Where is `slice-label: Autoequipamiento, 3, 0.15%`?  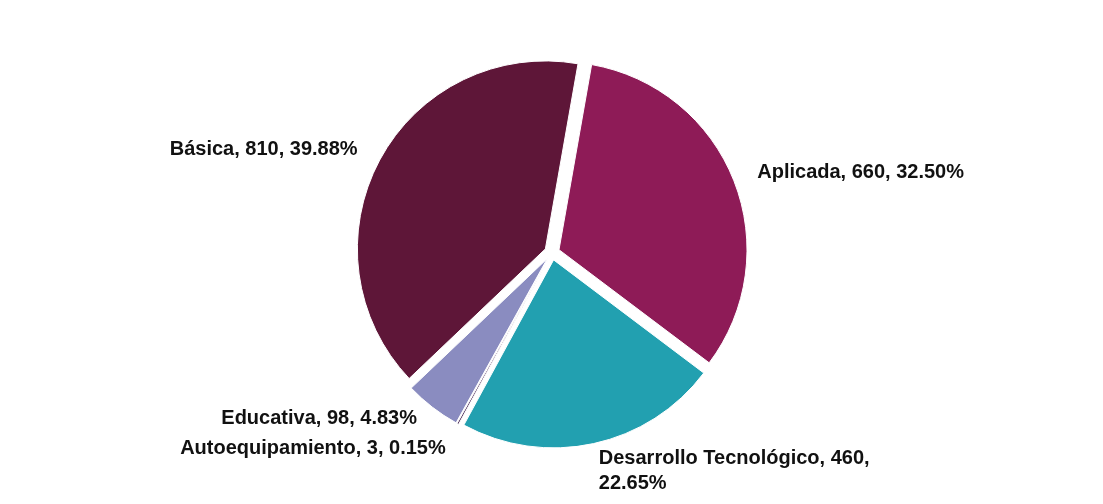
slice-label: Autoequipamiento, 3, 0.15% is located at coordinates (313, 446).